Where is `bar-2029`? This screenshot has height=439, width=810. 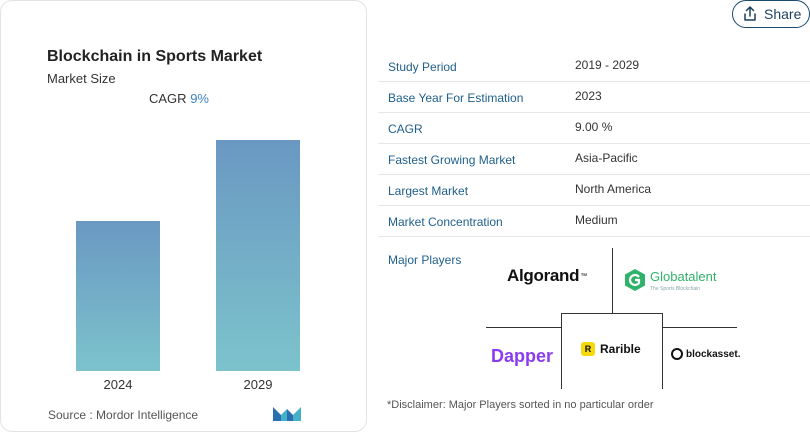
bar-2029 is located at coordinates (258, 255).